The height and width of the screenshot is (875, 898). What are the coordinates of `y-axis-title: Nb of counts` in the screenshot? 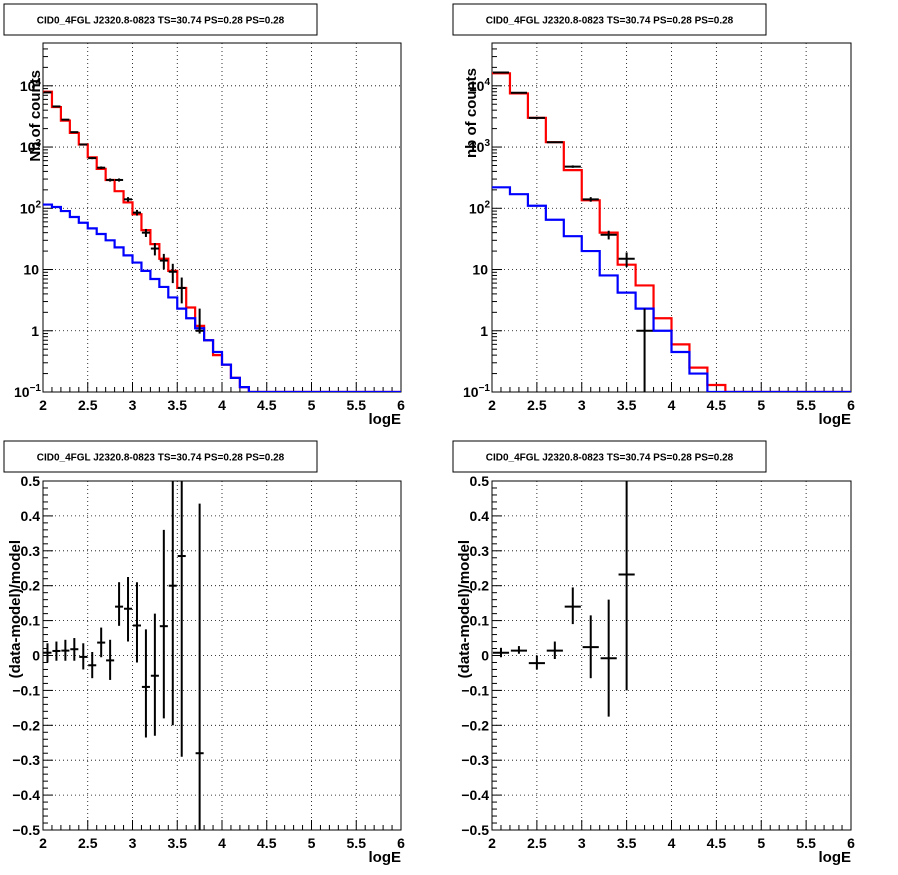 It's located at (35, 116).